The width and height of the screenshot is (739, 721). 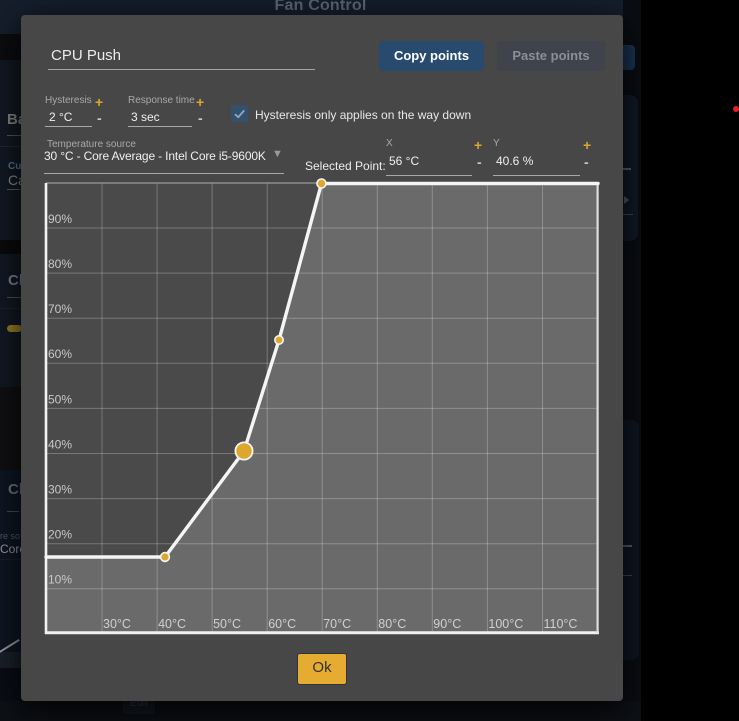 I want to click on svg-text: 20%, so click(x=60, y=535).